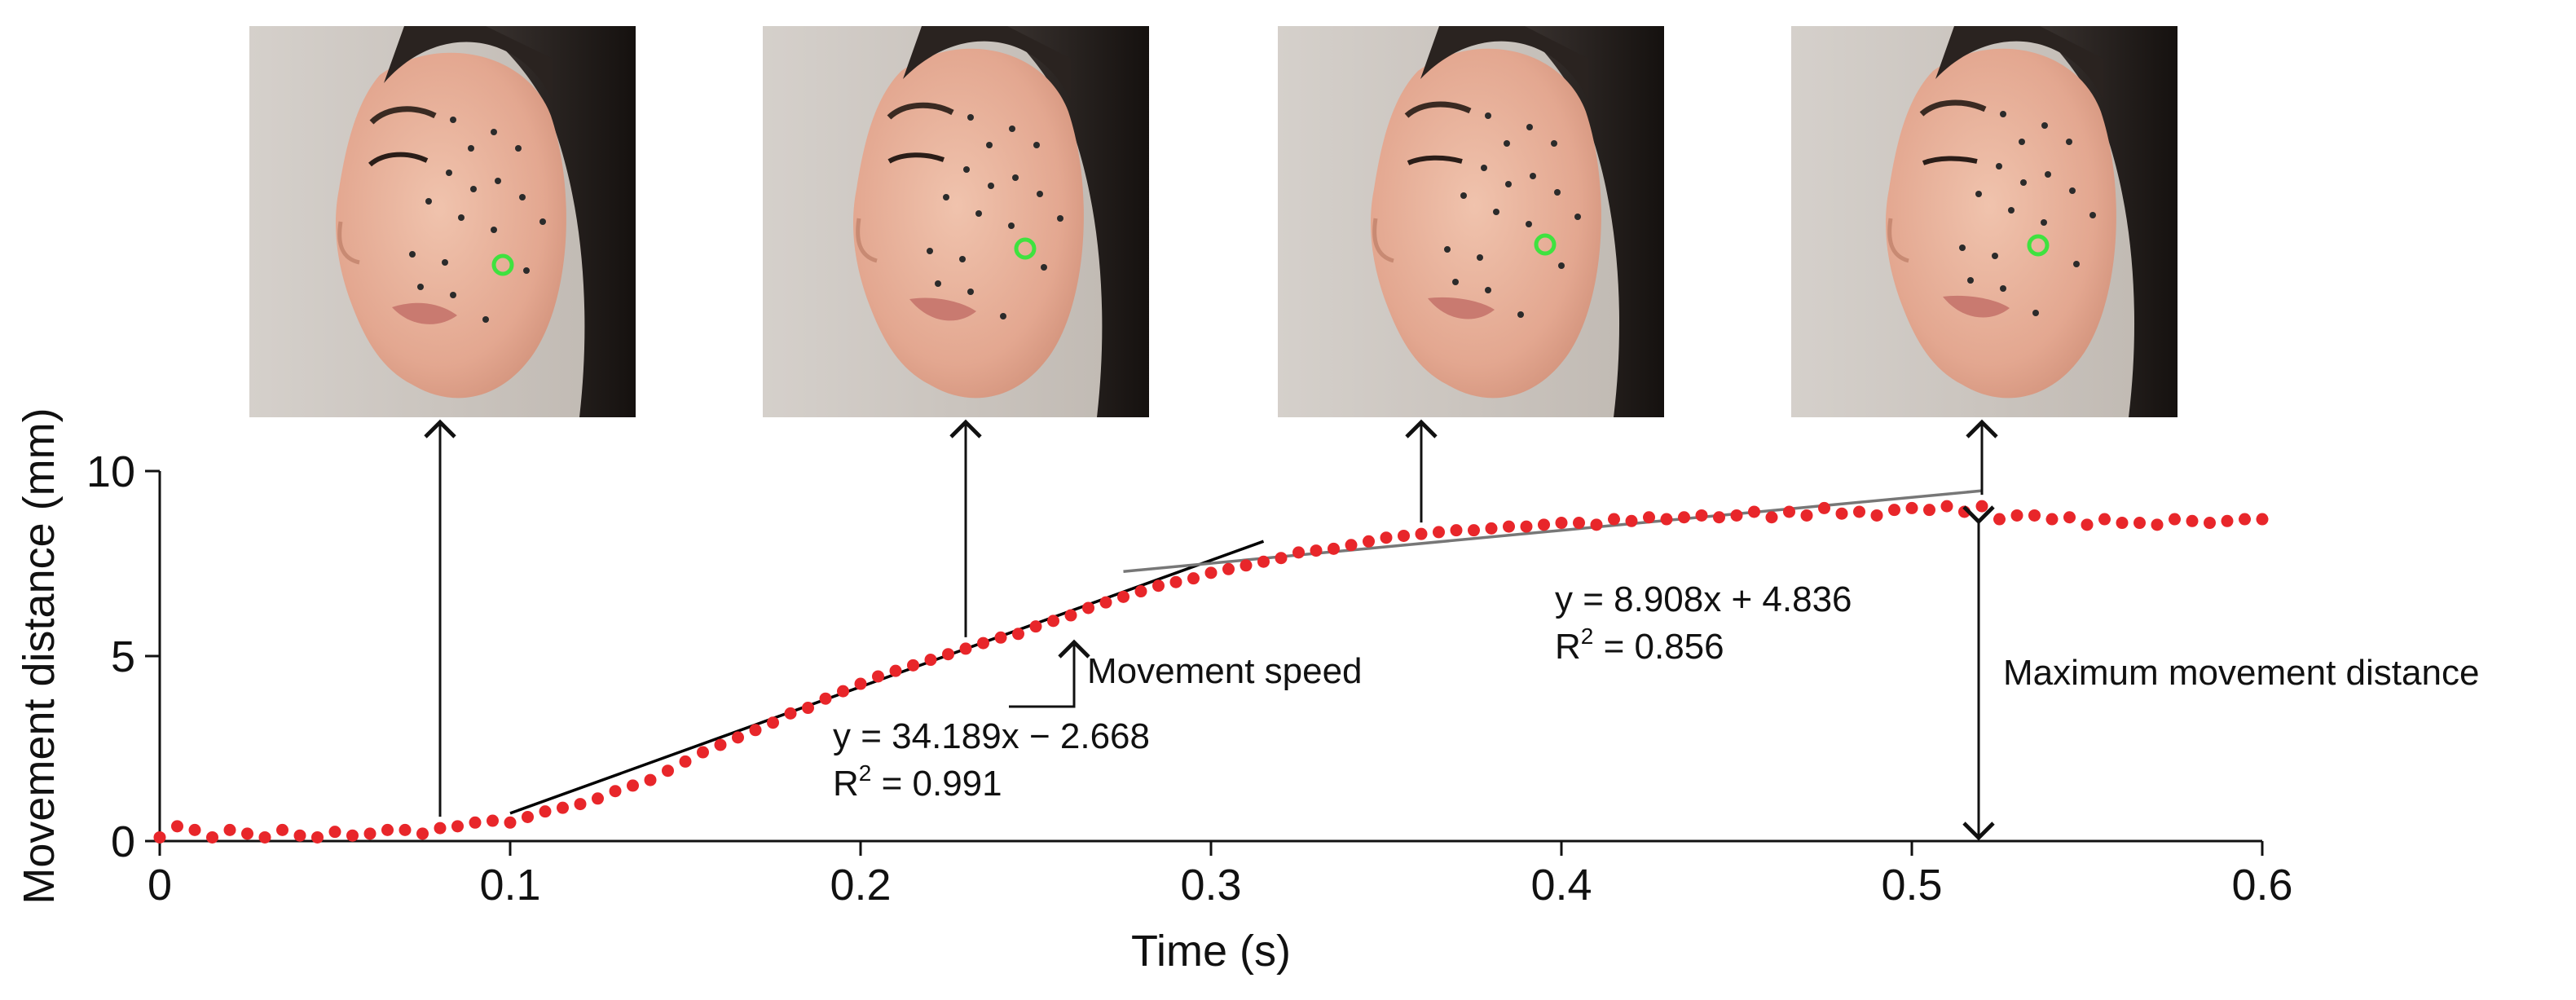  What do you see at coordinates (123, 656) in the screenshot?
I see `y-ticks: 0 5 10` at bounding box center [123, 656].